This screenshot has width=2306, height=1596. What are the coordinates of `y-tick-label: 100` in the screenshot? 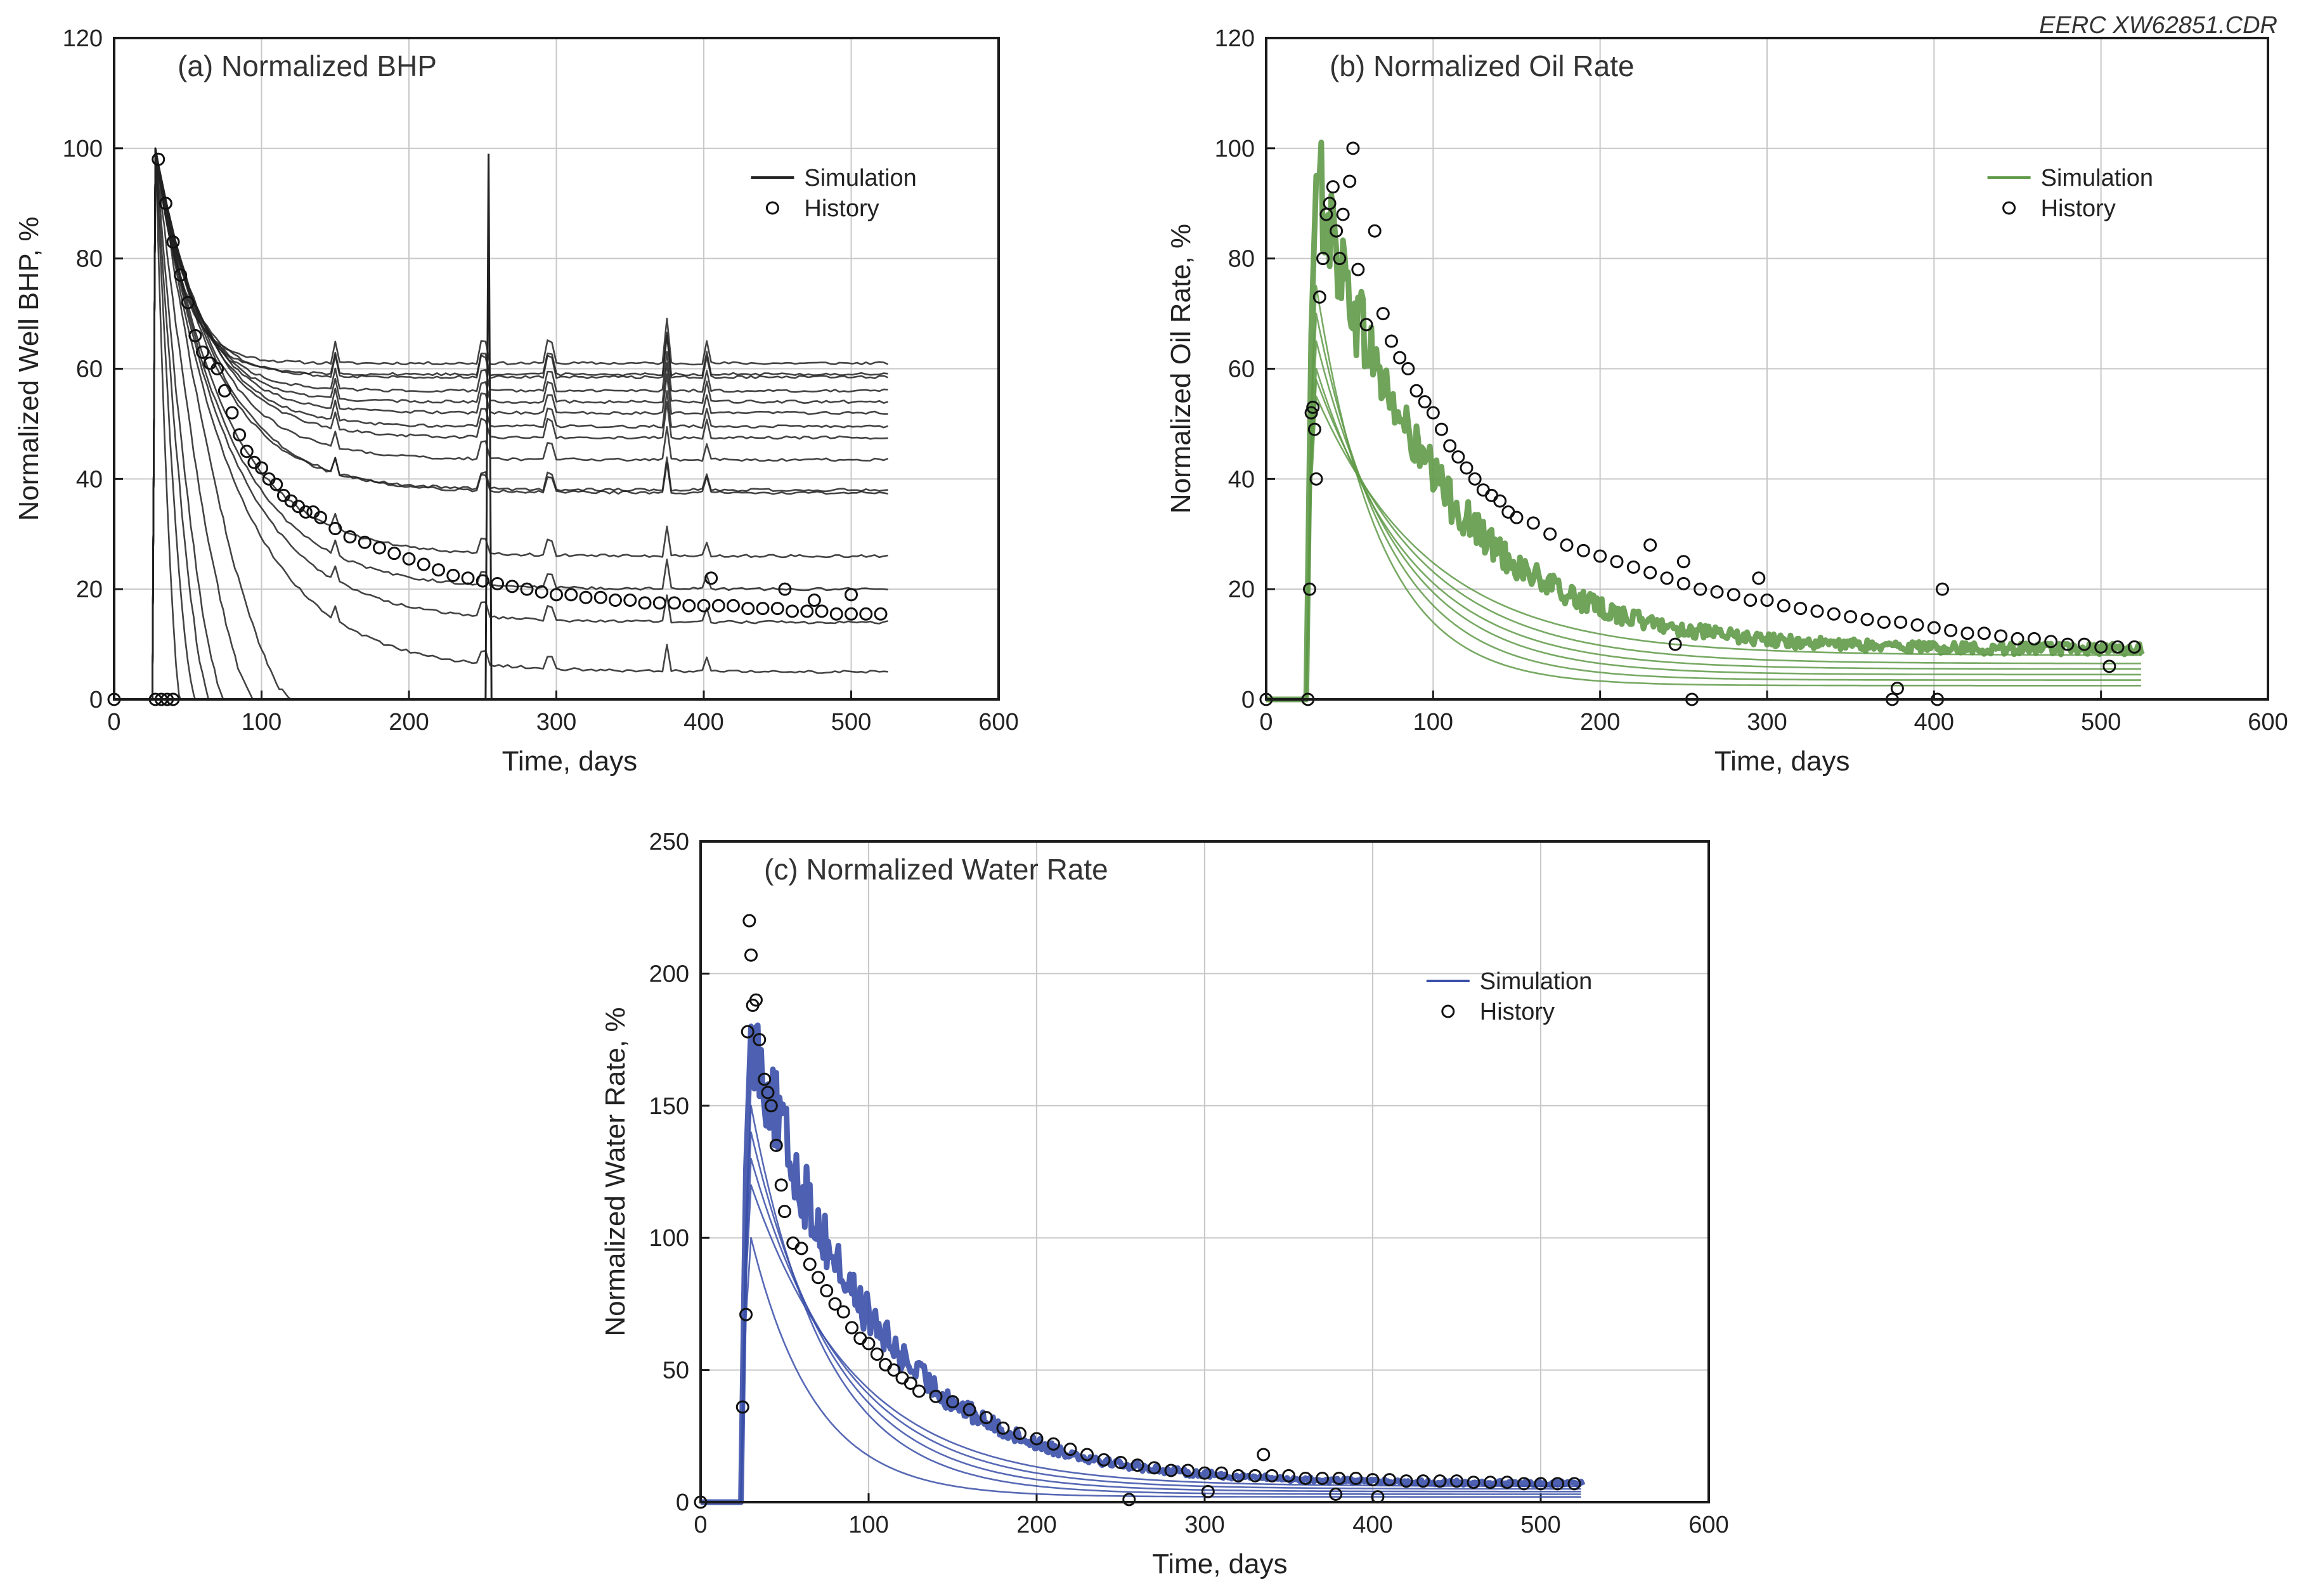 It's located at (669, 1238).